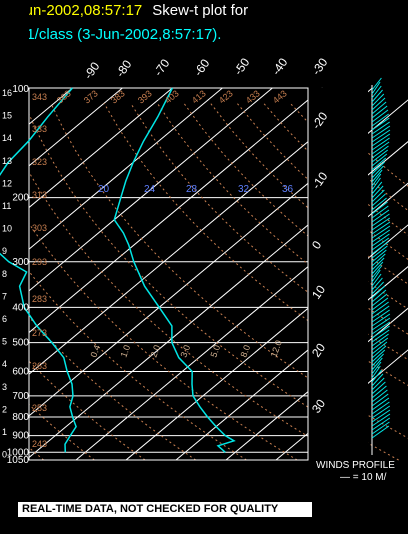 Image resolution: width=408 pixels, height=534 pixels. I want to click on altitude-label: 13, so click(7, 161).